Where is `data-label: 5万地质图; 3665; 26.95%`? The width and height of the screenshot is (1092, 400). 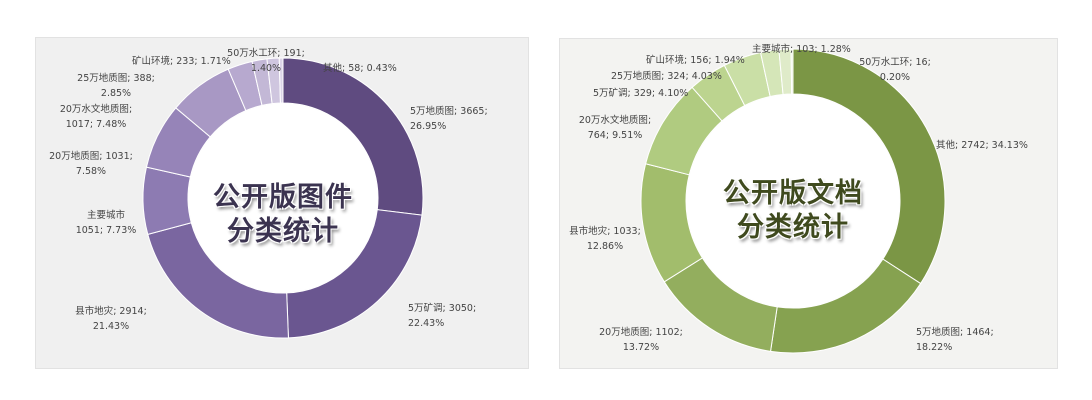
data-label: 5万地质图; 3665; 26.95% is located at coordinates (449, 119).